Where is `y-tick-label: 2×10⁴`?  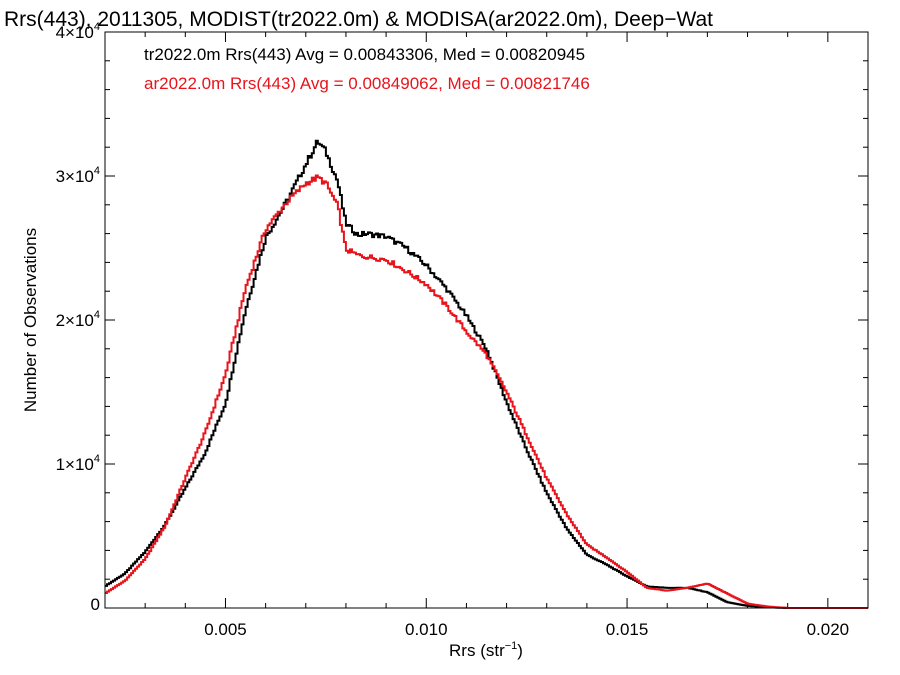
y-tick-label: 2×10⁴ is located at coordinates (78, 319).